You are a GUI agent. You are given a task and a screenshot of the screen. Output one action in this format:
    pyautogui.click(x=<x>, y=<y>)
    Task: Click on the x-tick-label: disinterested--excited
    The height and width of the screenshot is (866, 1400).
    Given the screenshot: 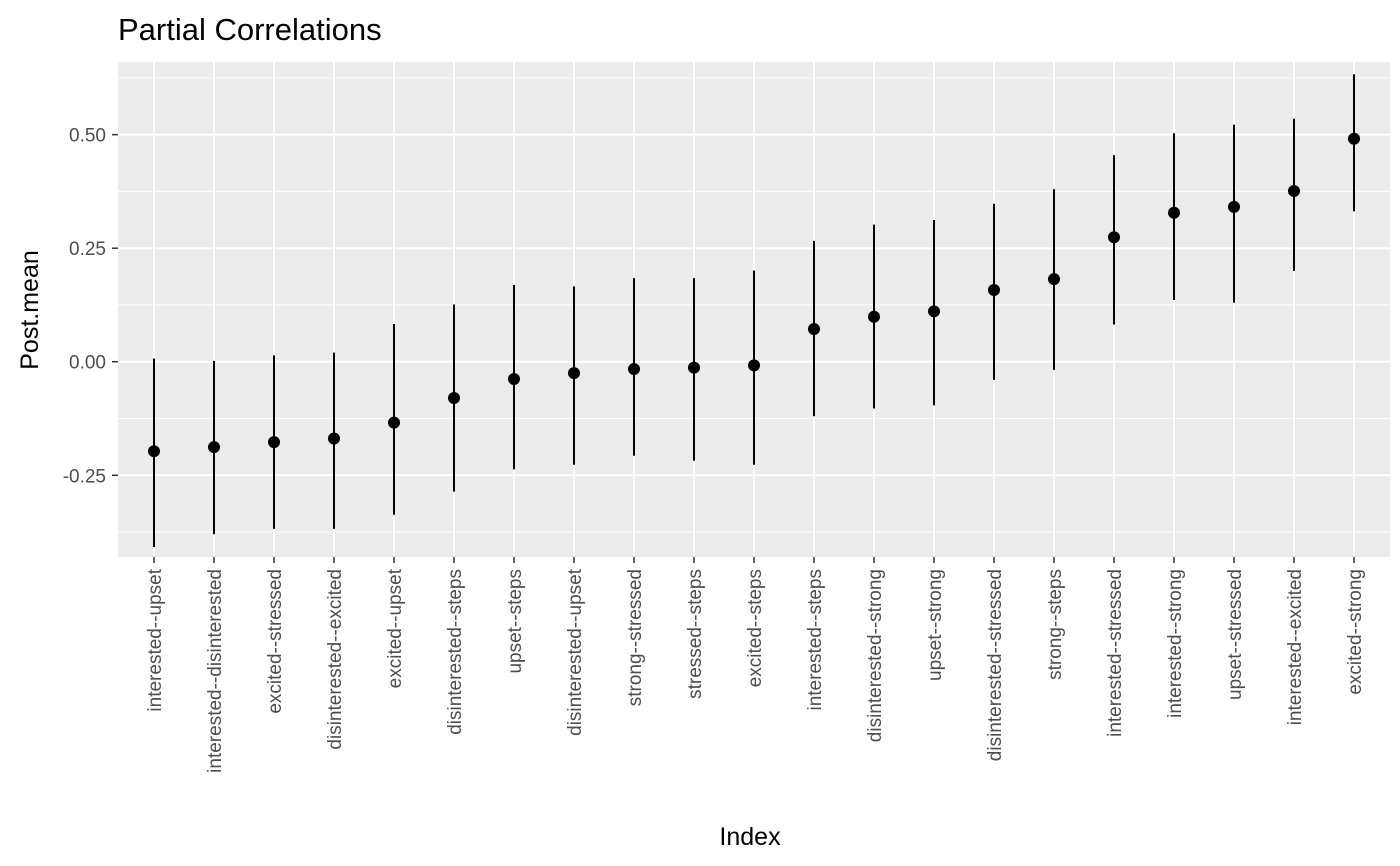 What is the action you would take?
    pyautogui.click(x=335, y=659)
    